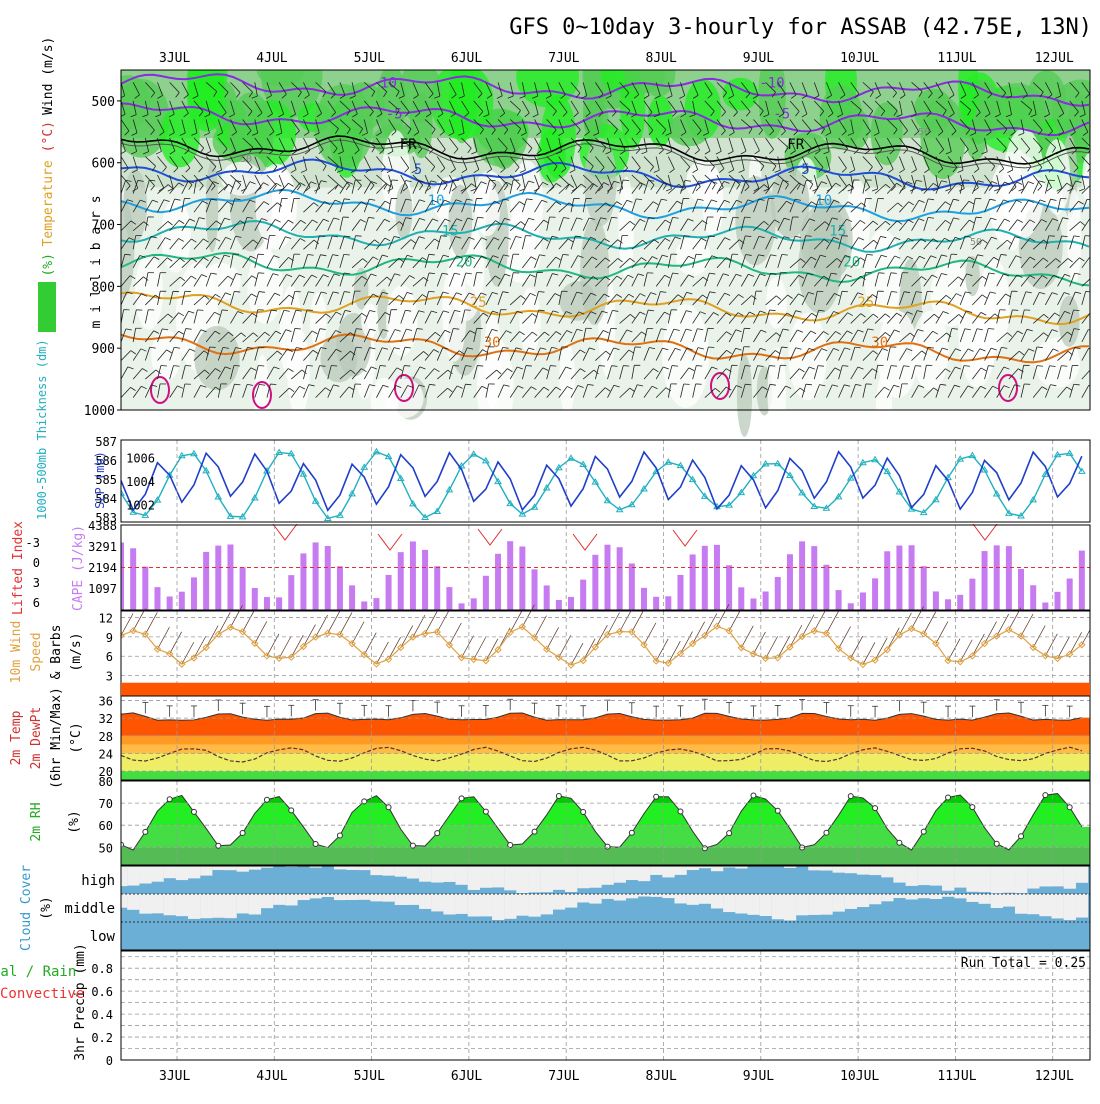 Image resolution: width=1100 pixels, height=1104 pixels. What do you see at coordinates (109, 1061) in the screenshot?
I see `precip-tick-label: 0` at bounding box center [109, 1061].